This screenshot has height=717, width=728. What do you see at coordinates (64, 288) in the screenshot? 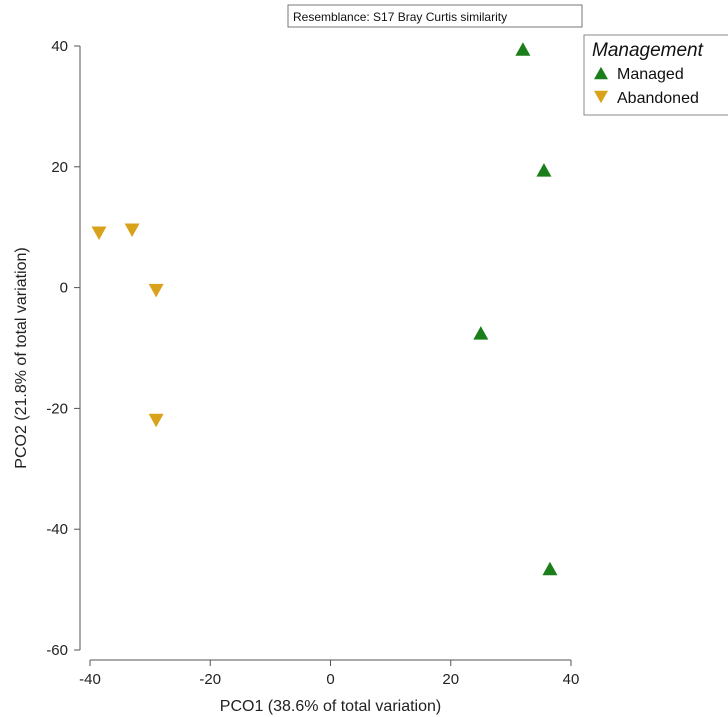
I see `y-tick-label: 0` at bounding box center [64, 288].